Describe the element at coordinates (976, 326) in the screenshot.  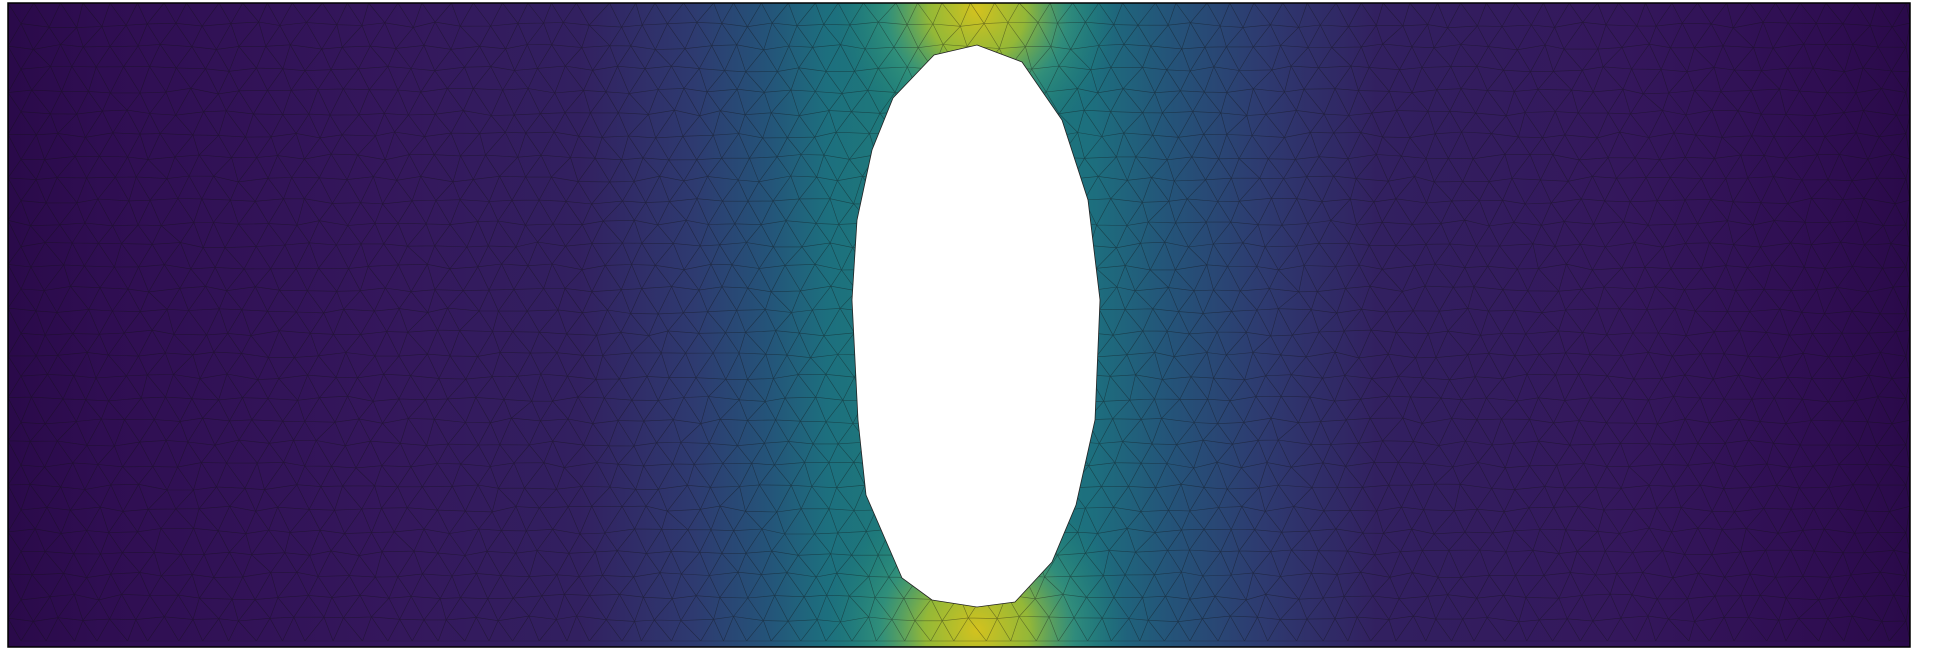
I see `elliptical-hole` at that location.